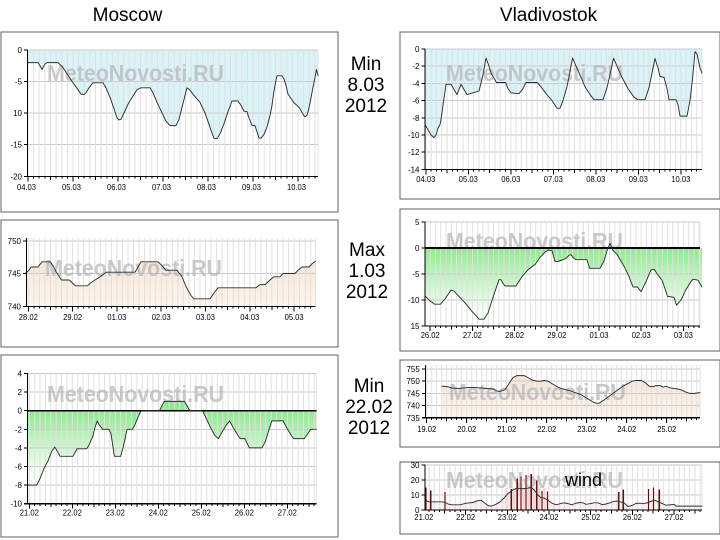 The height and width of the screenshot is (540, 720). I want to click on svg-text: Vladivostok, so click(549, 15).